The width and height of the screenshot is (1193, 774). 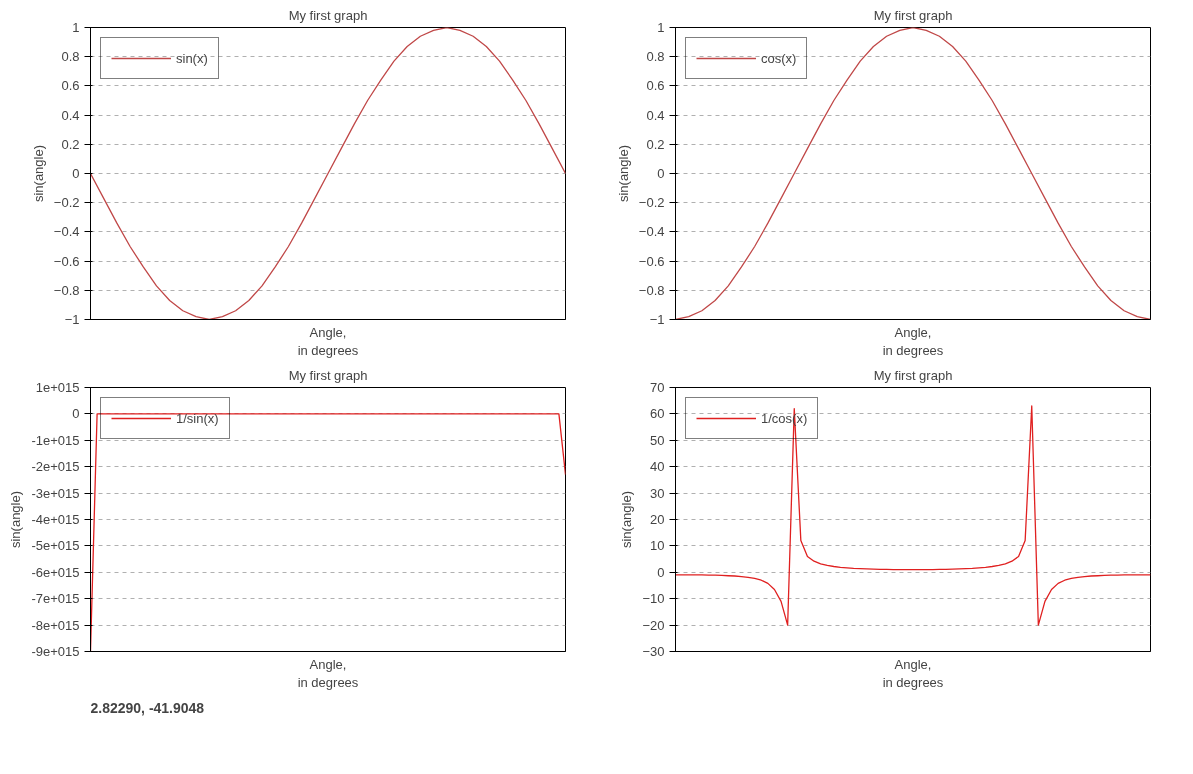 I want to click on y-tick-label: 30, so click(x=657, y=493).